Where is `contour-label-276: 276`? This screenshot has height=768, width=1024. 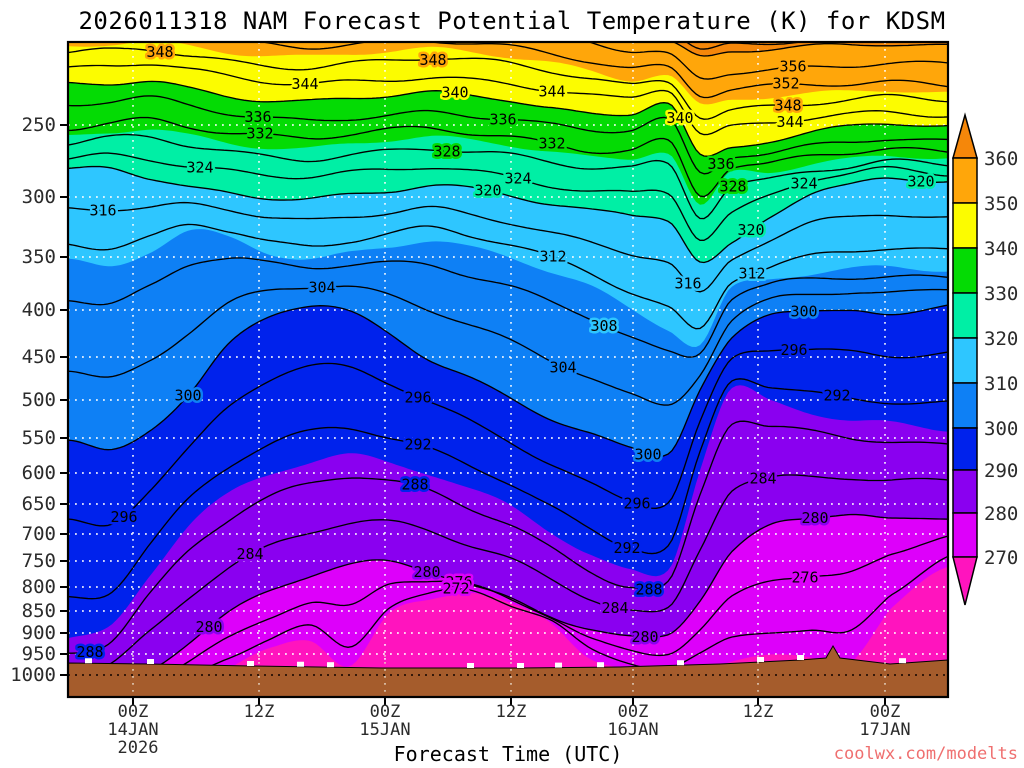 contour-label-276: 276 is located at coordinates (804, 577).